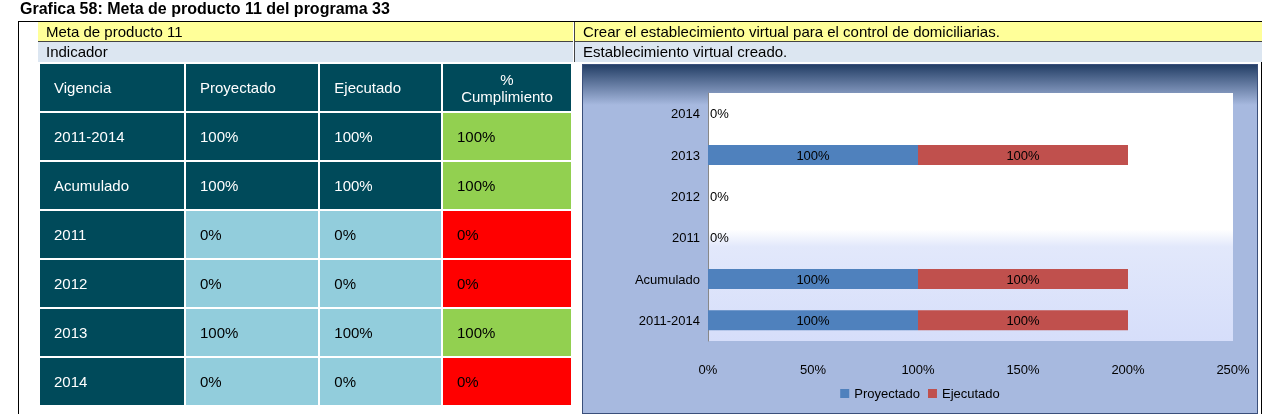 Image resolution: width=1279 pixels, height=414 pixels. Describe the element at coordinates (205, 9) in the screenshot. I see `text: Grafica 58: Meta de producto 11 del programa 33` at that location.